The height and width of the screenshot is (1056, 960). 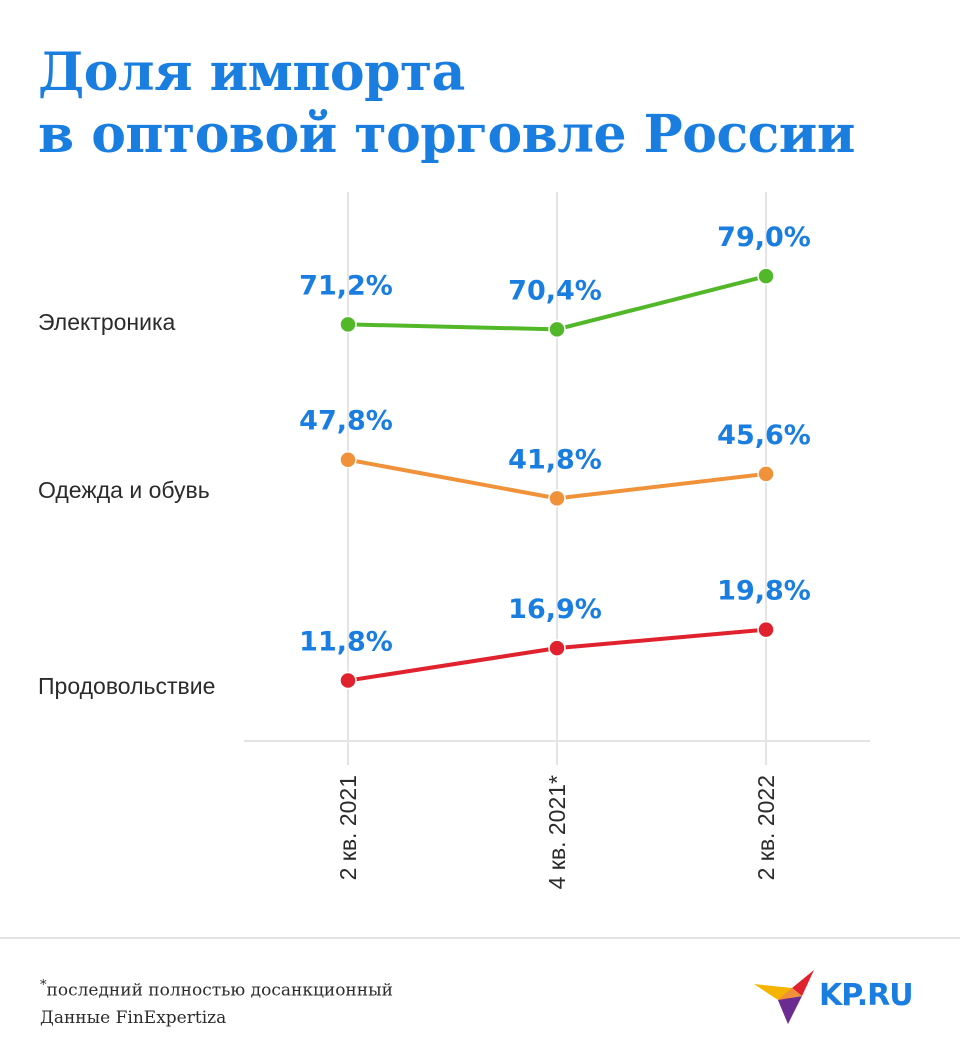 I want to click on bird-logo-icon, so click(x=784, y=997).